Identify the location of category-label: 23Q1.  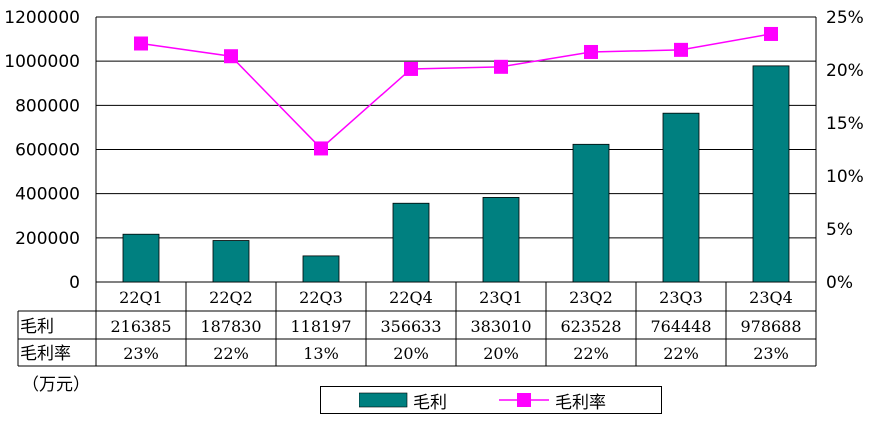
(501, 297).